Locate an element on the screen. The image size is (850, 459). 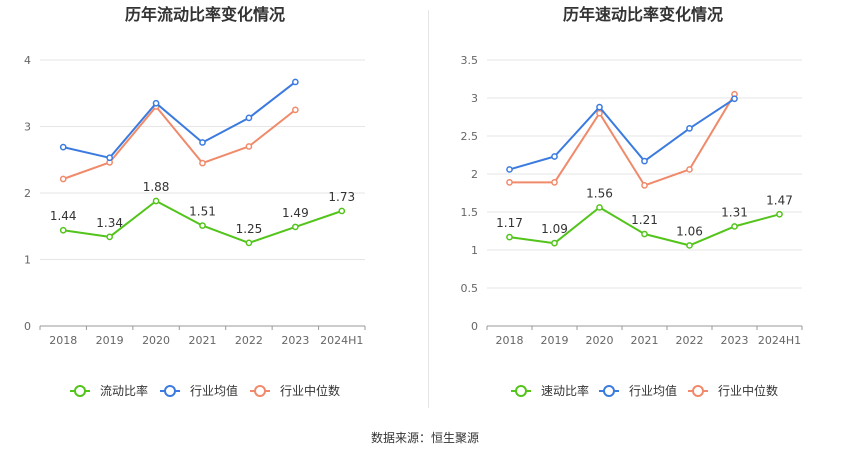
y-tick-label: 4 is located at coordinates (27, 60).